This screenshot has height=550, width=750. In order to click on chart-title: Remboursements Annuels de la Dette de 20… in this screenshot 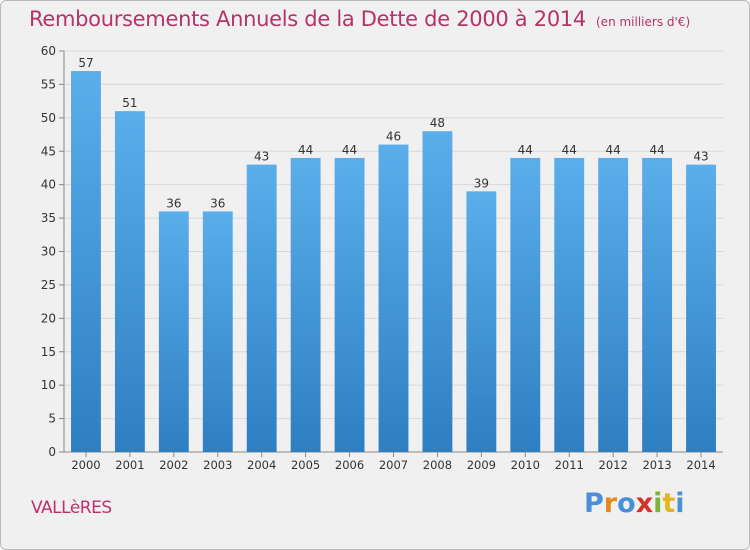, I will do `click(359, 19)`.